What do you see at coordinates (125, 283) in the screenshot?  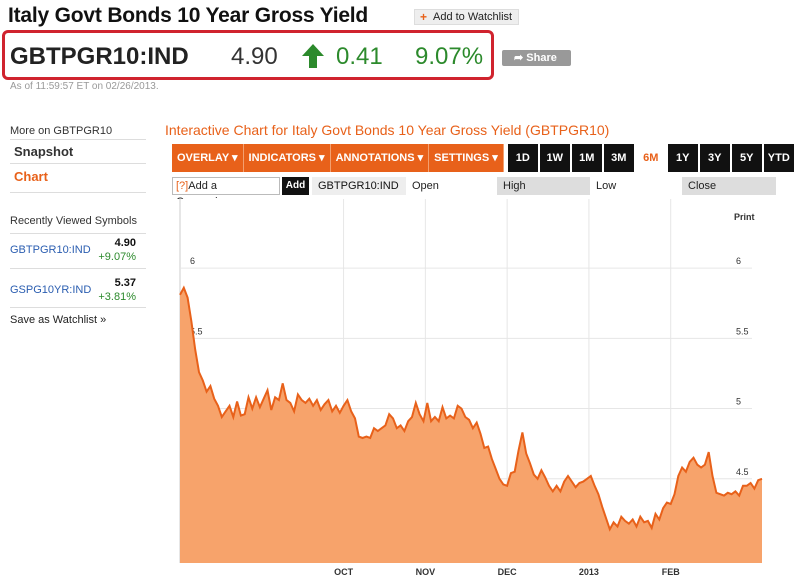 I see `recent-symbol-value: 5.37` at bounding box center [125, 283].